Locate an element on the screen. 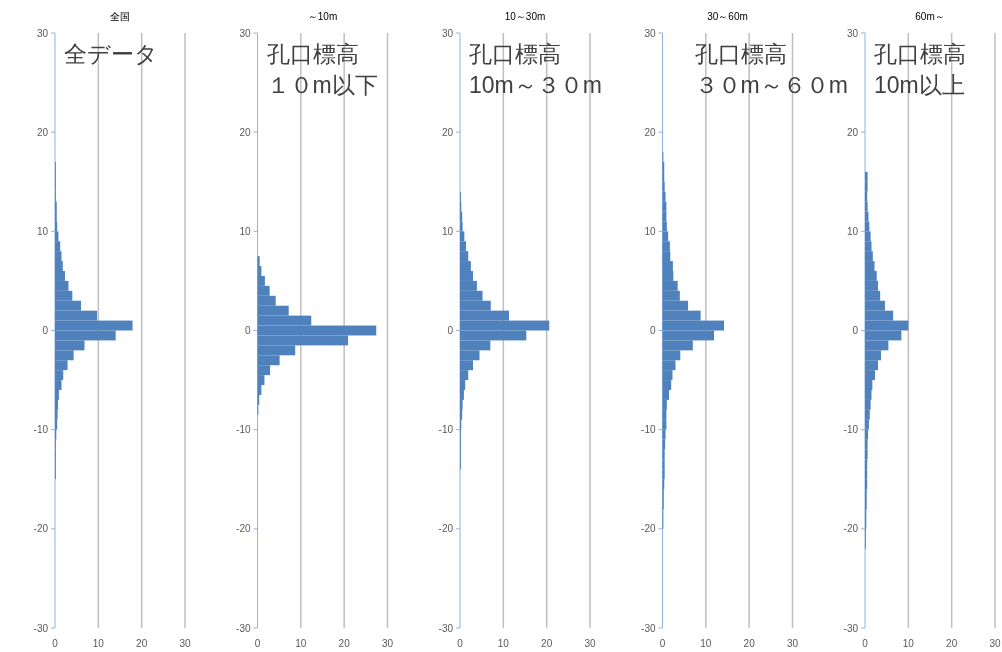  annotation: 全データ is located at coordinates (111, 54).